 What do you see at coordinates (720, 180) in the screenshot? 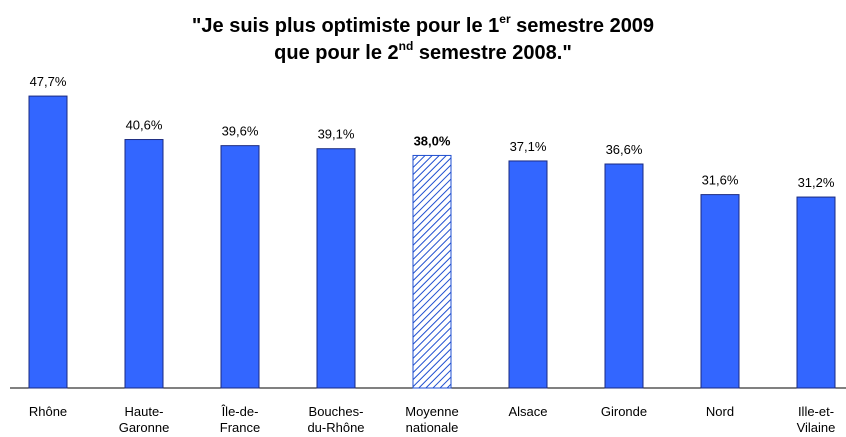
I see `value-label: 31,6%` at bounding box center [720, 180].